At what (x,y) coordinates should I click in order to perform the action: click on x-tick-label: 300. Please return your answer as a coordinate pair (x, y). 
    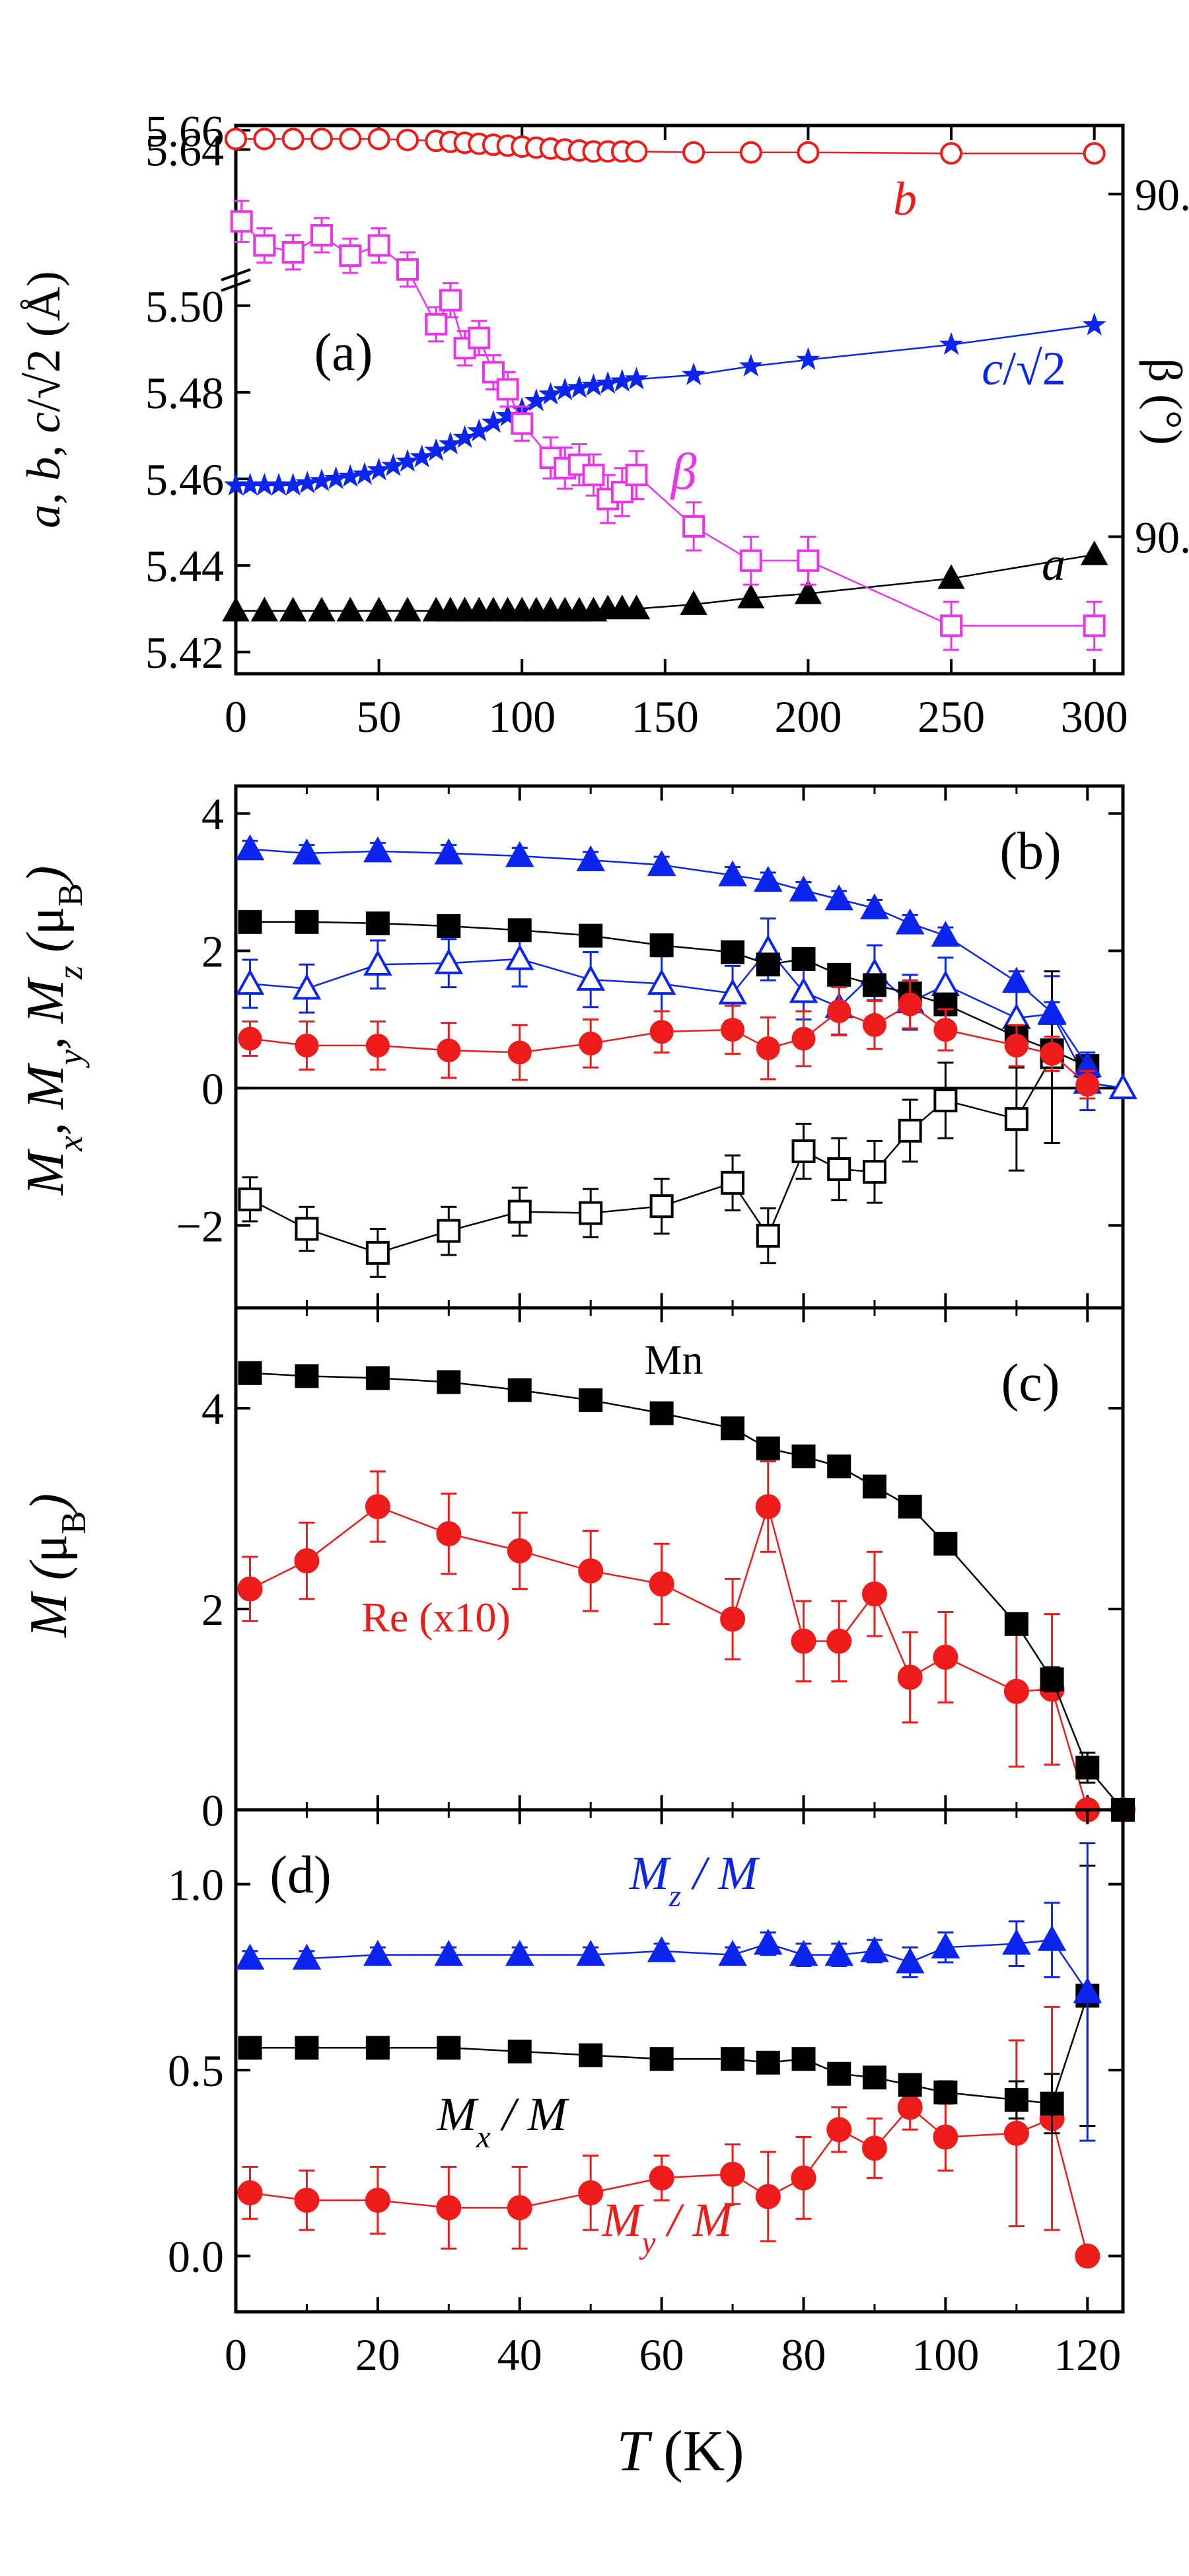
    Looking at the image, I should click on (1094, 717).